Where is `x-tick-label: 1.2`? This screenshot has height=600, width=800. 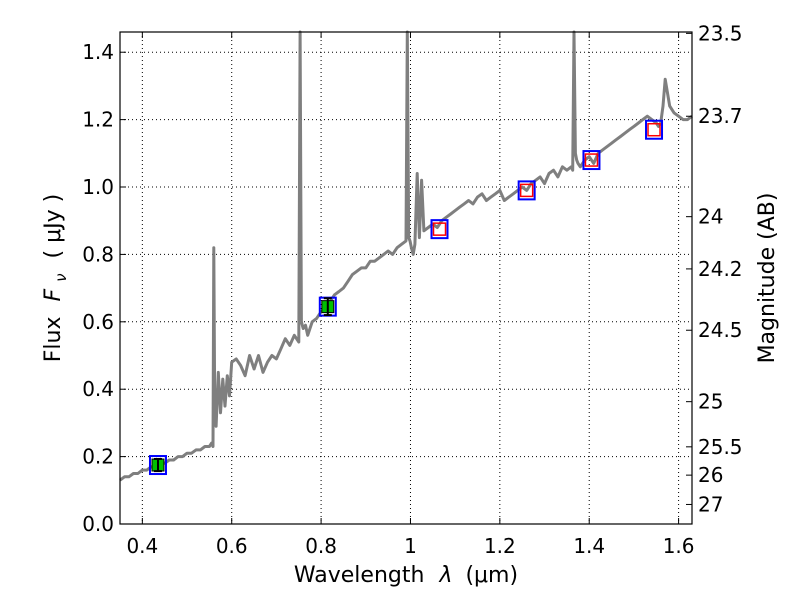
x-tick-label: 1.2 is located at coordinates (500, 546).